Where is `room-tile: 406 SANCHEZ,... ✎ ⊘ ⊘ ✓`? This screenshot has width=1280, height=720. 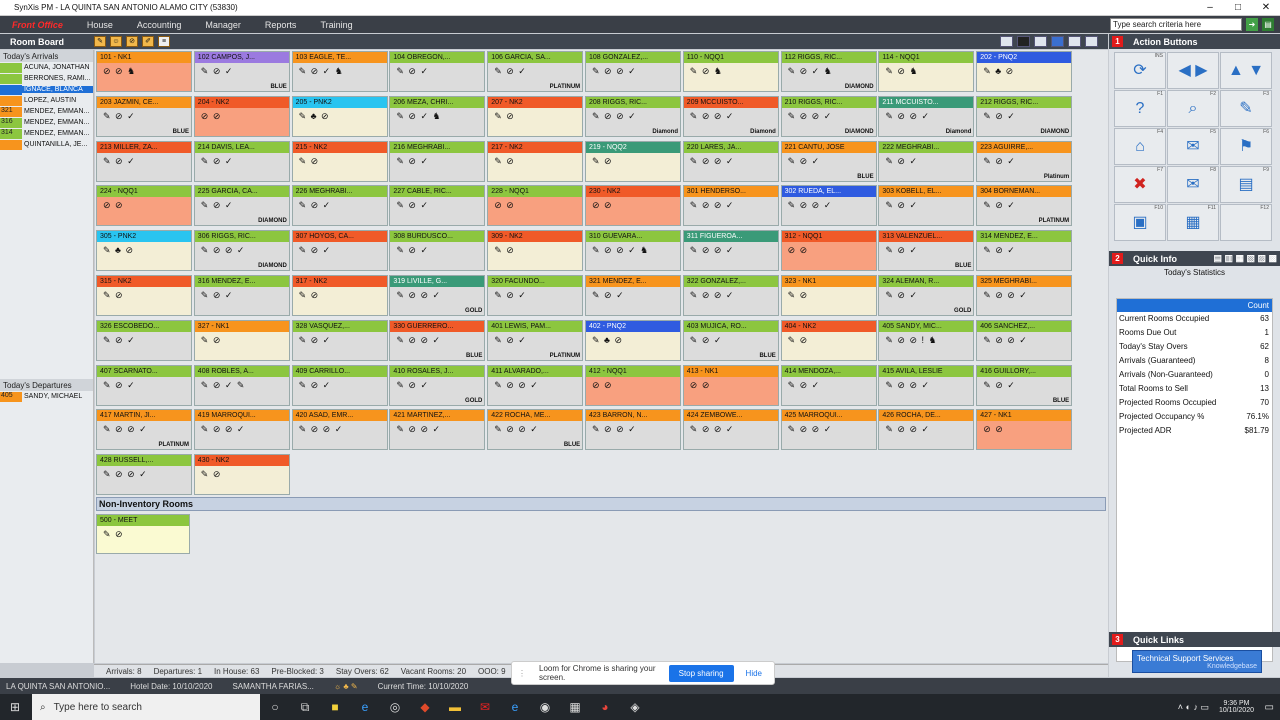
room-tile: 406 SANCHEZ,... ✎ ⊘ ⊘ ✓ is located at coordinates (1024, 340).